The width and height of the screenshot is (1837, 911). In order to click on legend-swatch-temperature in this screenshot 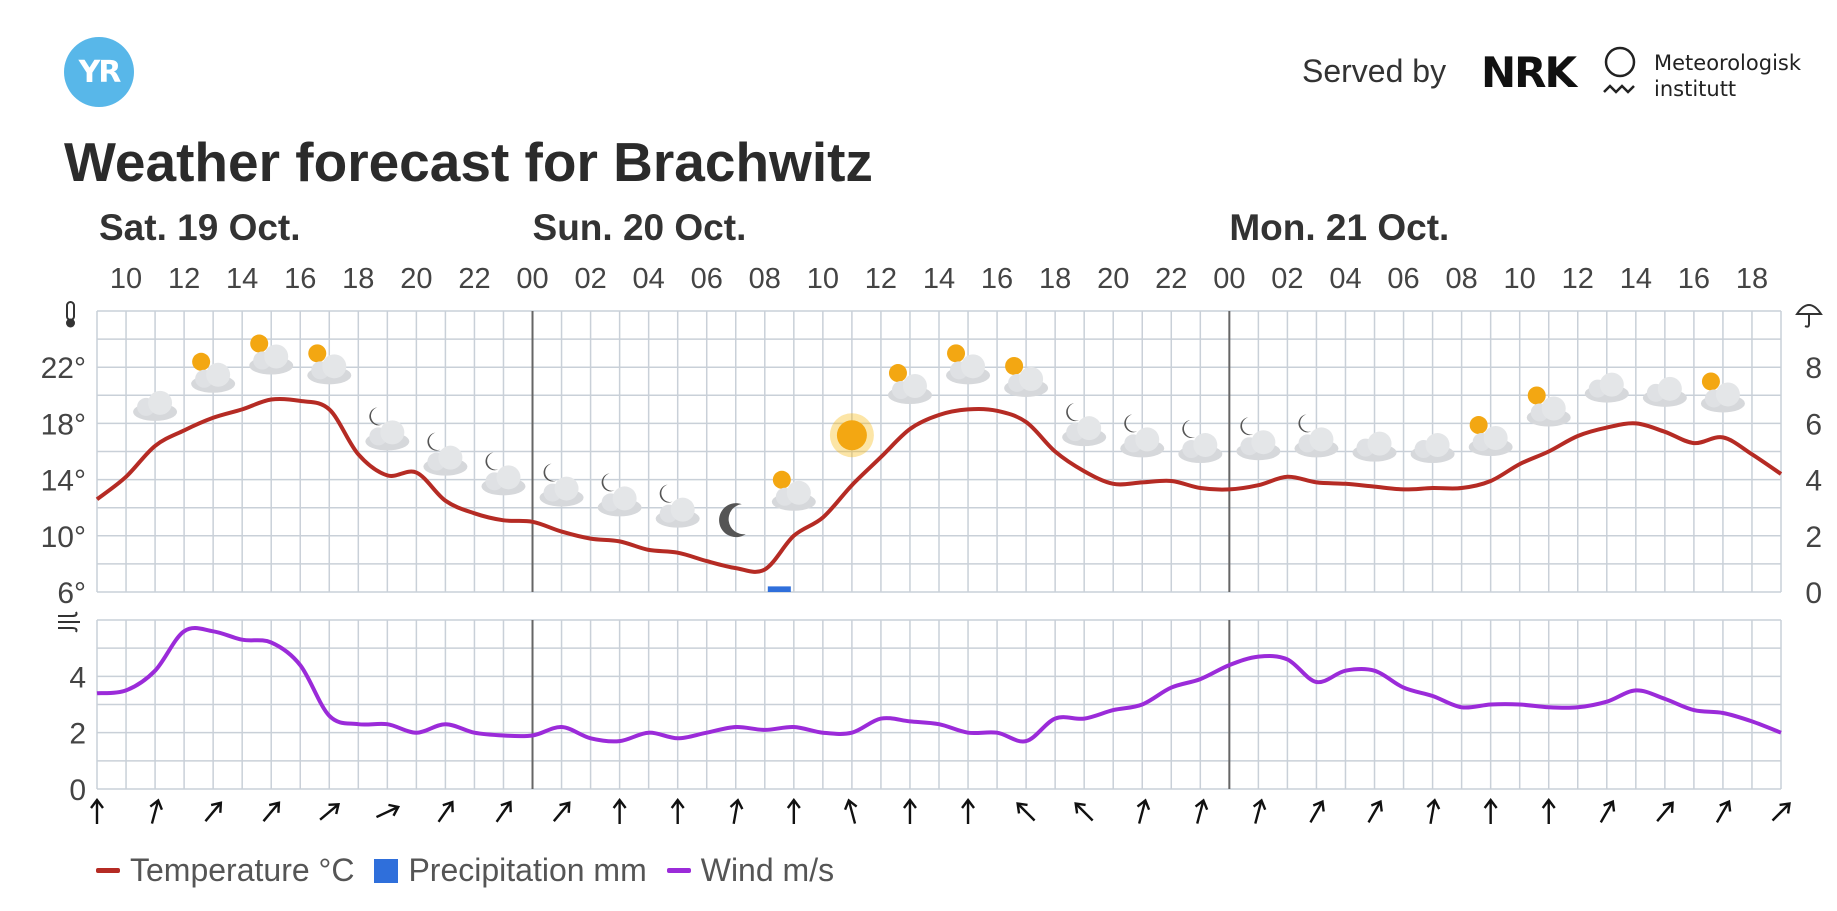, I will do `click(108, 870)`.